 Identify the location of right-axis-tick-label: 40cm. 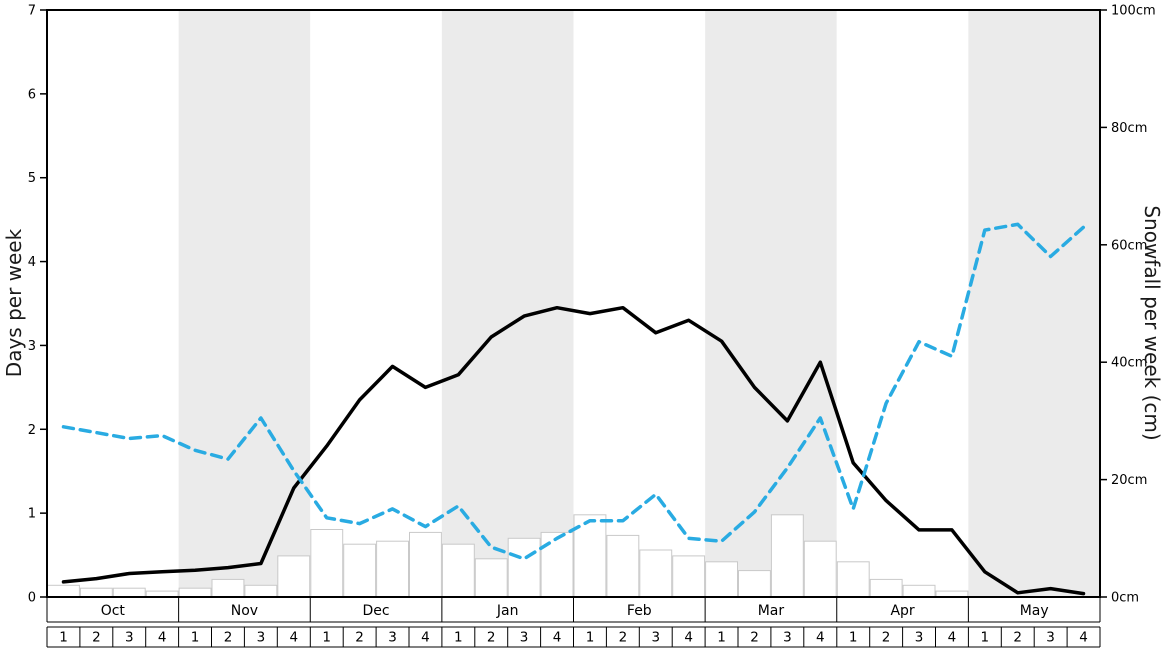
(1129, 363).